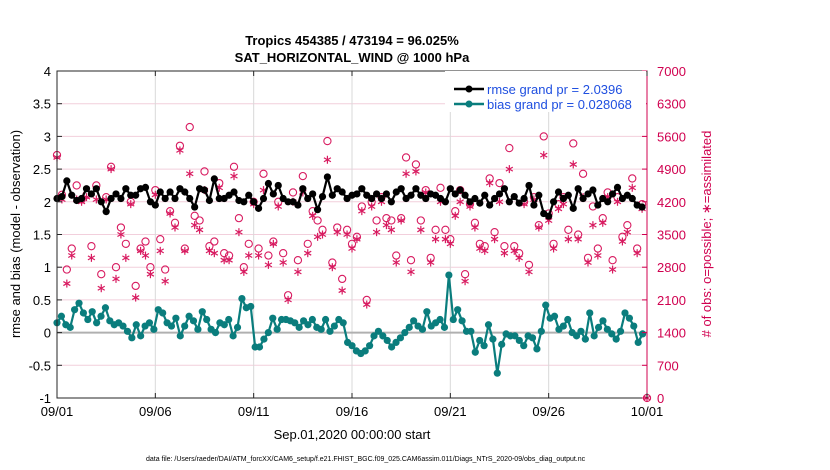 Image resolution: width=830 pixels, height=470 pixels. I want to click on x-tick-label: 09/26, so click(548, 411).